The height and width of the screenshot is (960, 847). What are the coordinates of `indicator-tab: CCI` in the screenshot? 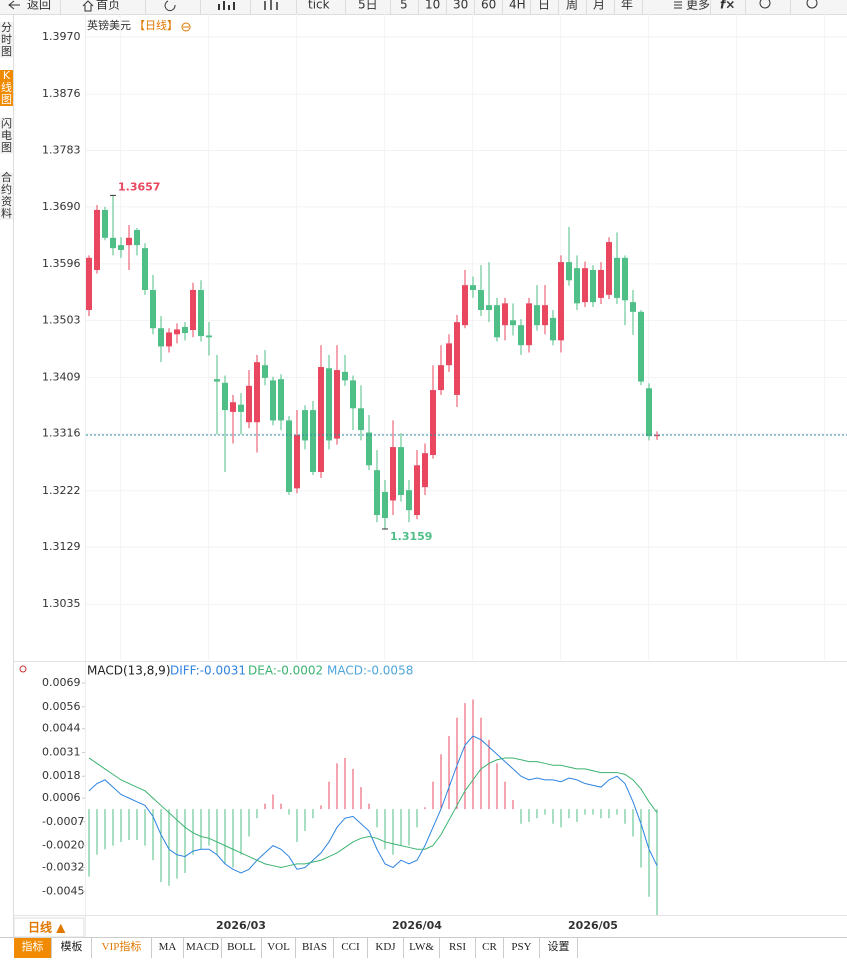 It's located at (351, 948).